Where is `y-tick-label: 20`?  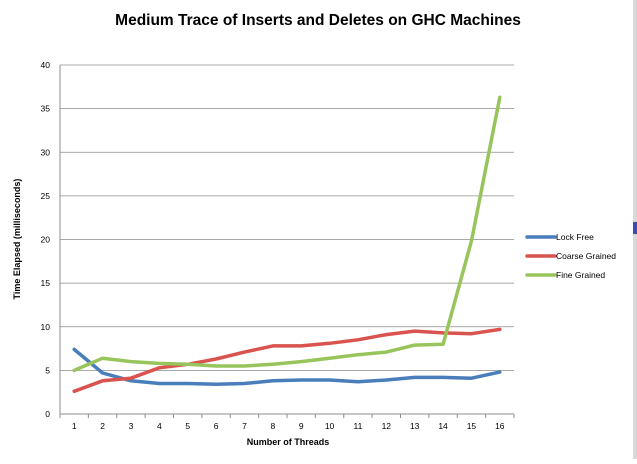
y-tick-label: 20 is located at coordinates (46, 240).